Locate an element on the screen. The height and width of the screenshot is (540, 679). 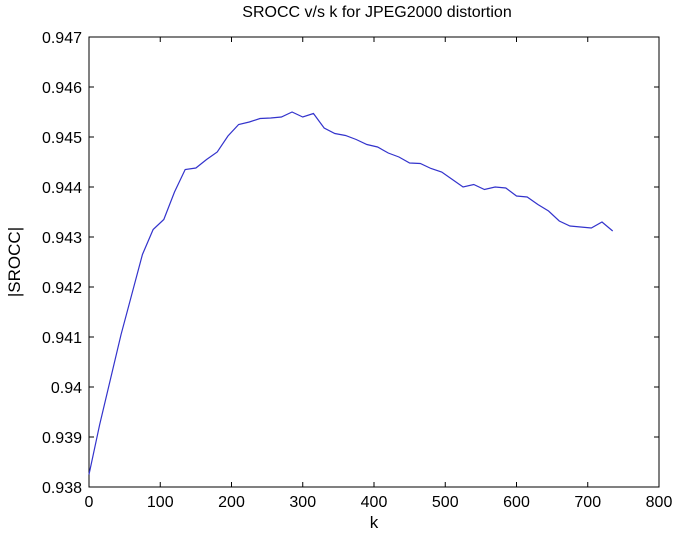
y-tick-label: 0.94 is located at coordinates (66, 388).